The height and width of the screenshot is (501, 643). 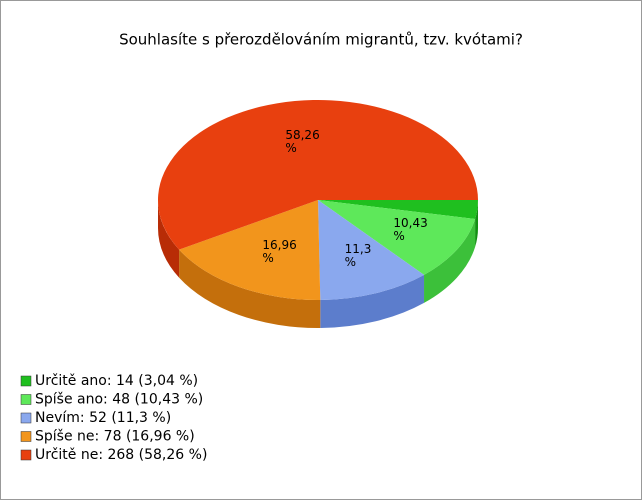 What do you see at coordinates (116, 381) in the screenshot?
I see `legend-label: Určitě ano: 14 (3,04 %)` at bounding box center [116, 381].